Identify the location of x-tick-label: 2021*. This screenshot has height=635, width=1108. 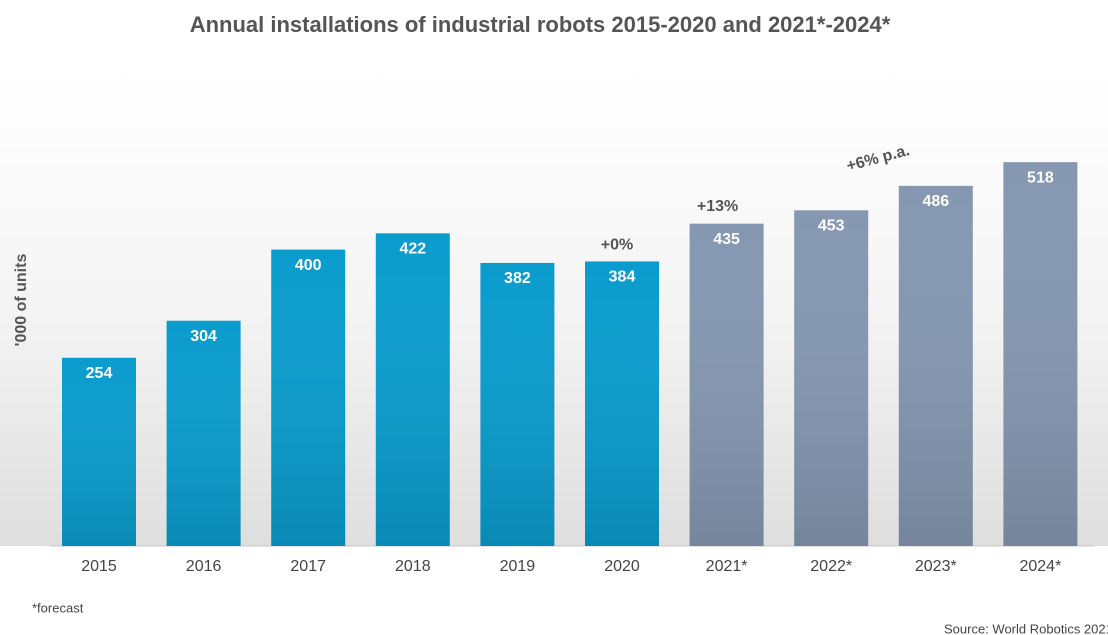
(727, 566).